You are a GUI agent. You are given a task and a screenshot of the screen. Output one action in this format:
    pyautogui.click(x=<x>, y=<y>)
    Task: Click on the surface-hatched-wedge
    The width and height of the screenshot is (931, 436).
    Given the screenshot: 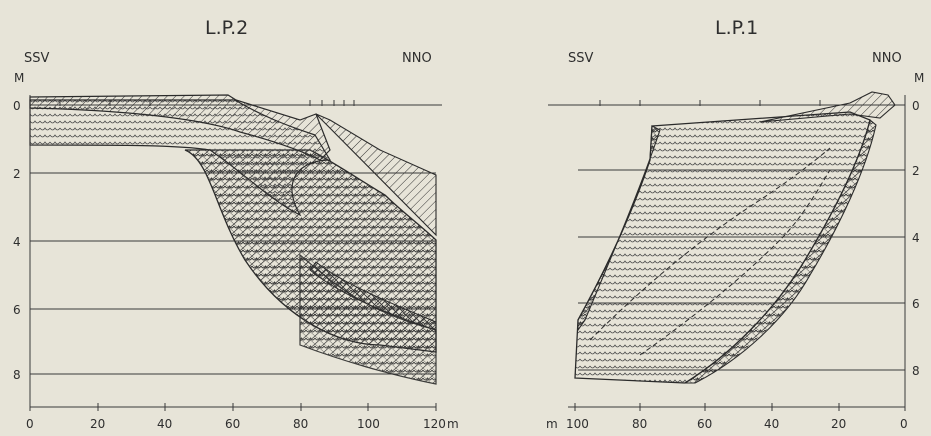 What is the action you would take?
    pyautogui.click(x=827, y=107)
    